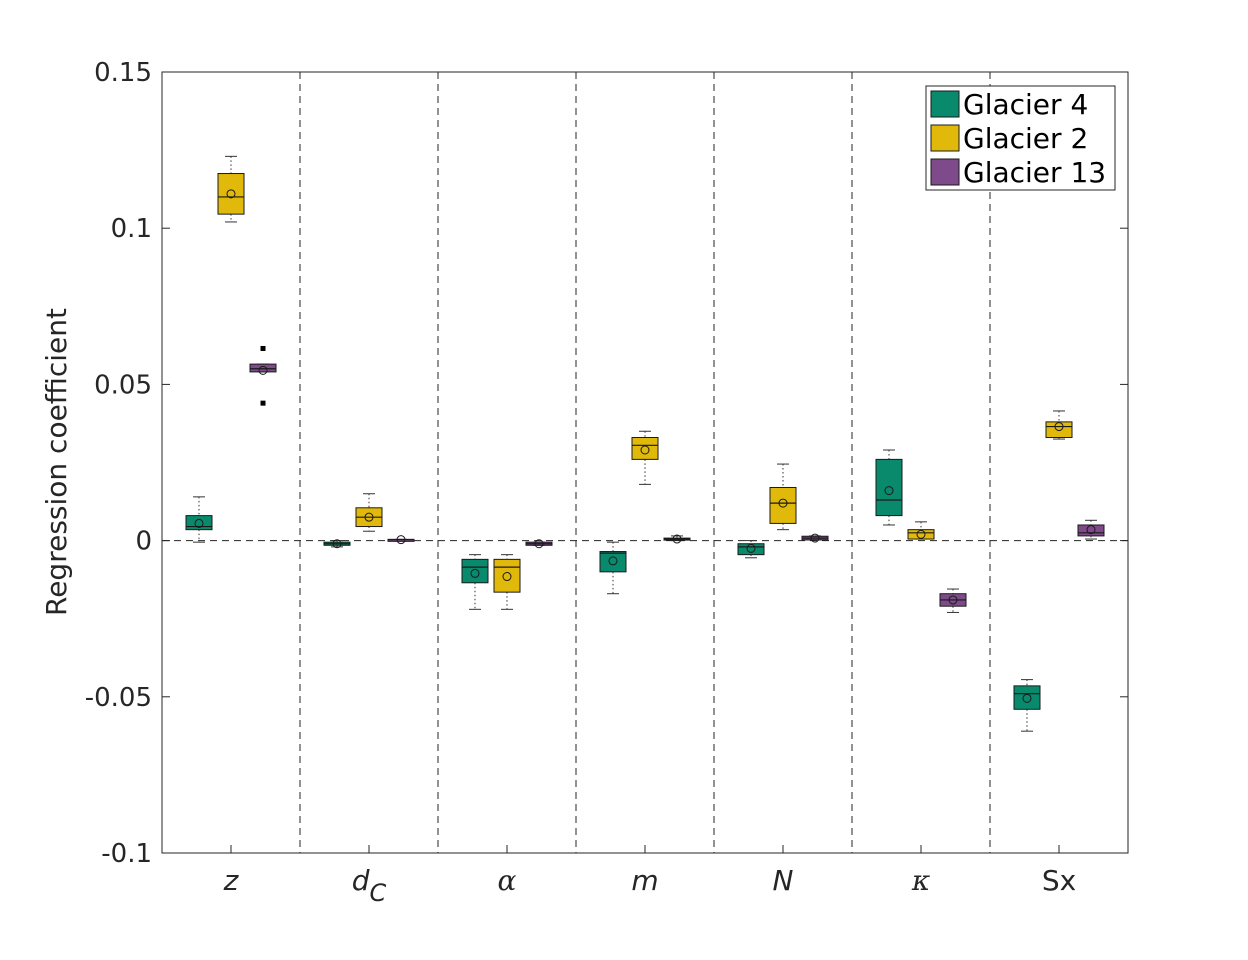 Image resolution: width=1248 pixels, height=960 pixels. Describe the element at coordinates (231, 880) in the screenshot. I see `x-tick-label: z` at that location.